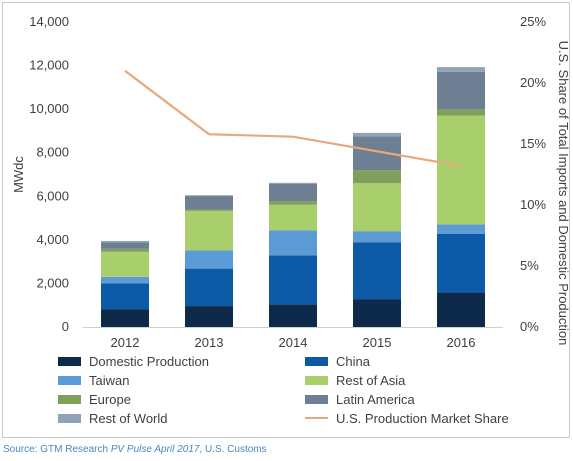  I want to click on share-line, so click(293, 118).